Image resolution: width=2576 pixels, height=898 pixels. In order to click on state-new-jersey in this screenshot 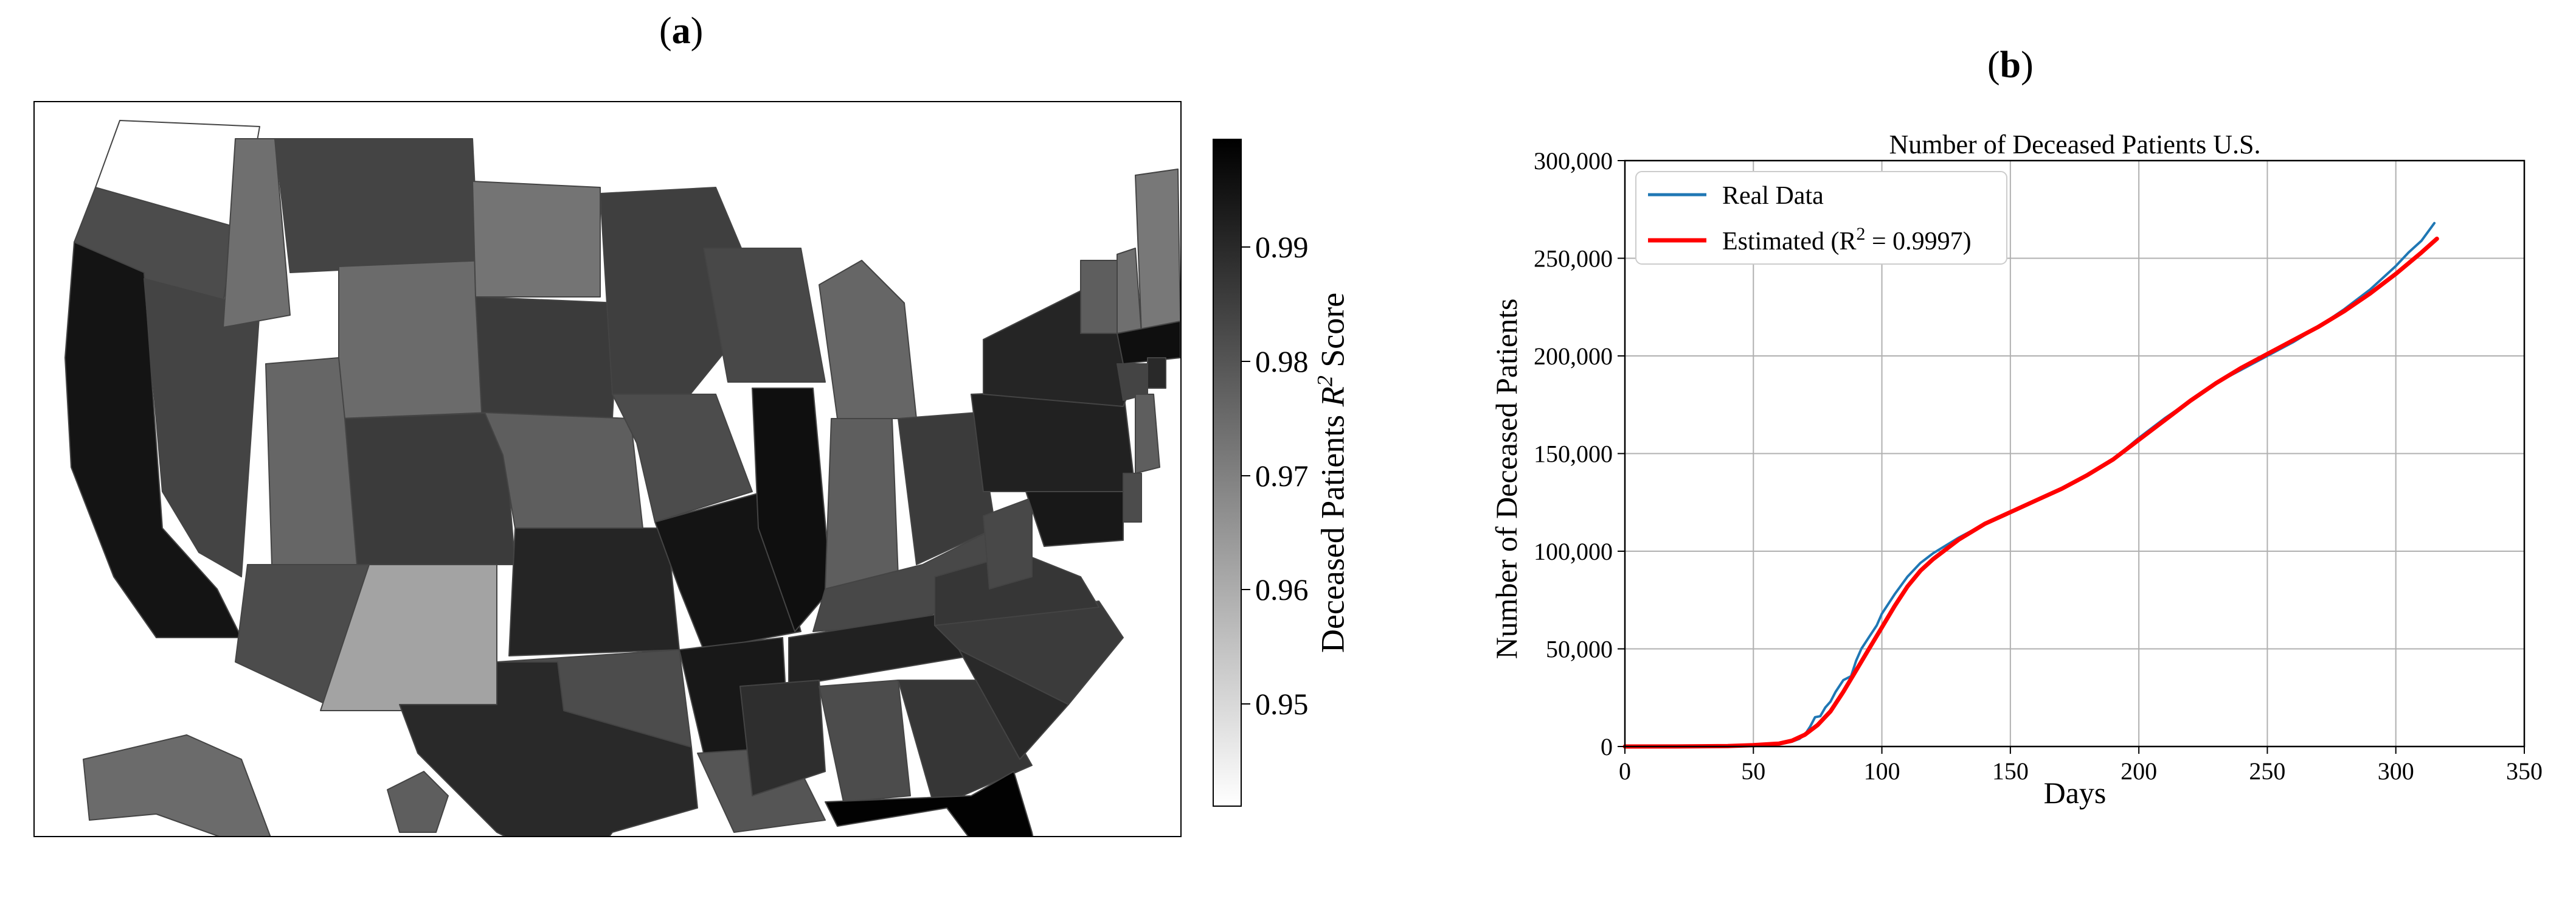, I will do `click(1147, 434)`.